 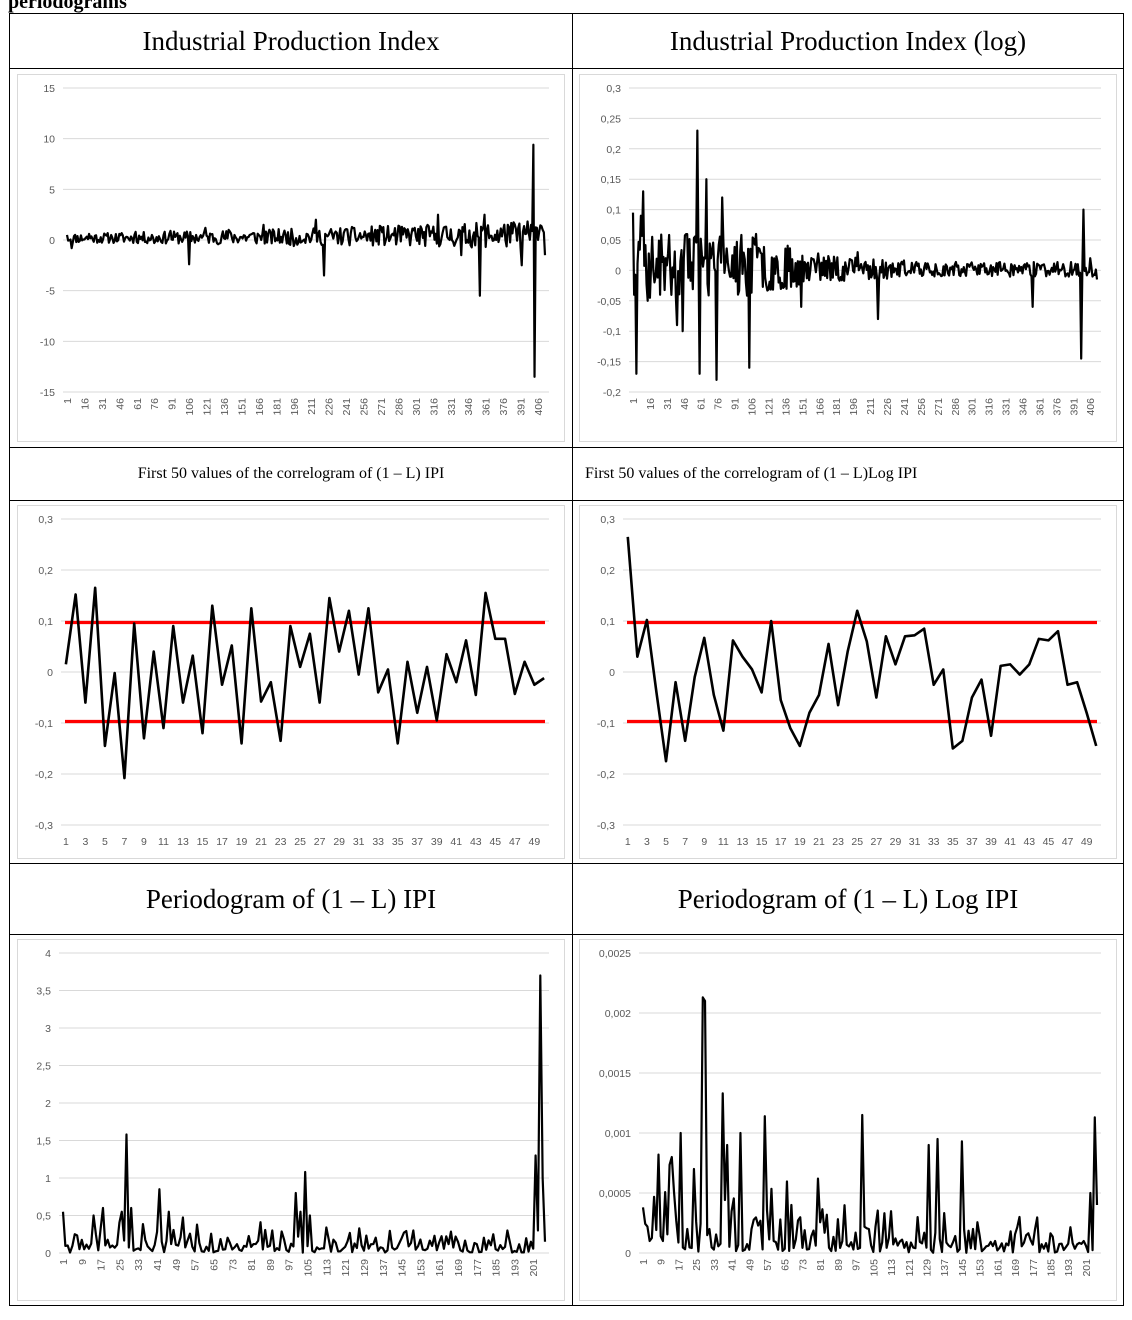 What do you see at coordinates (233, 1265) in the screenshot?
I see `x-tick-label: 73` at bounding box center [233, 1265].